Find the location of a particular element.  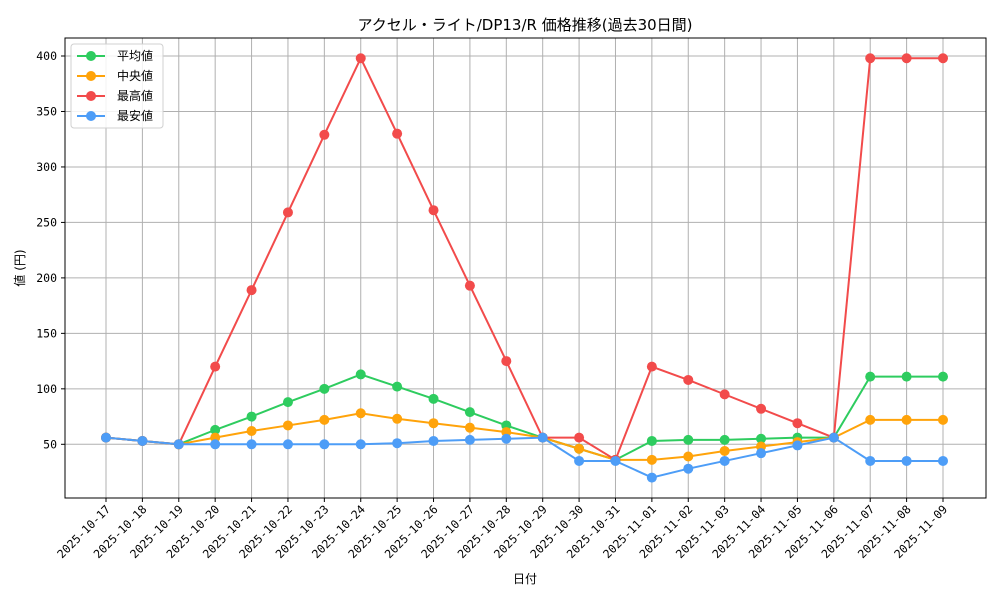

legend-label: 平均値 is located at coordinates (135, 55).